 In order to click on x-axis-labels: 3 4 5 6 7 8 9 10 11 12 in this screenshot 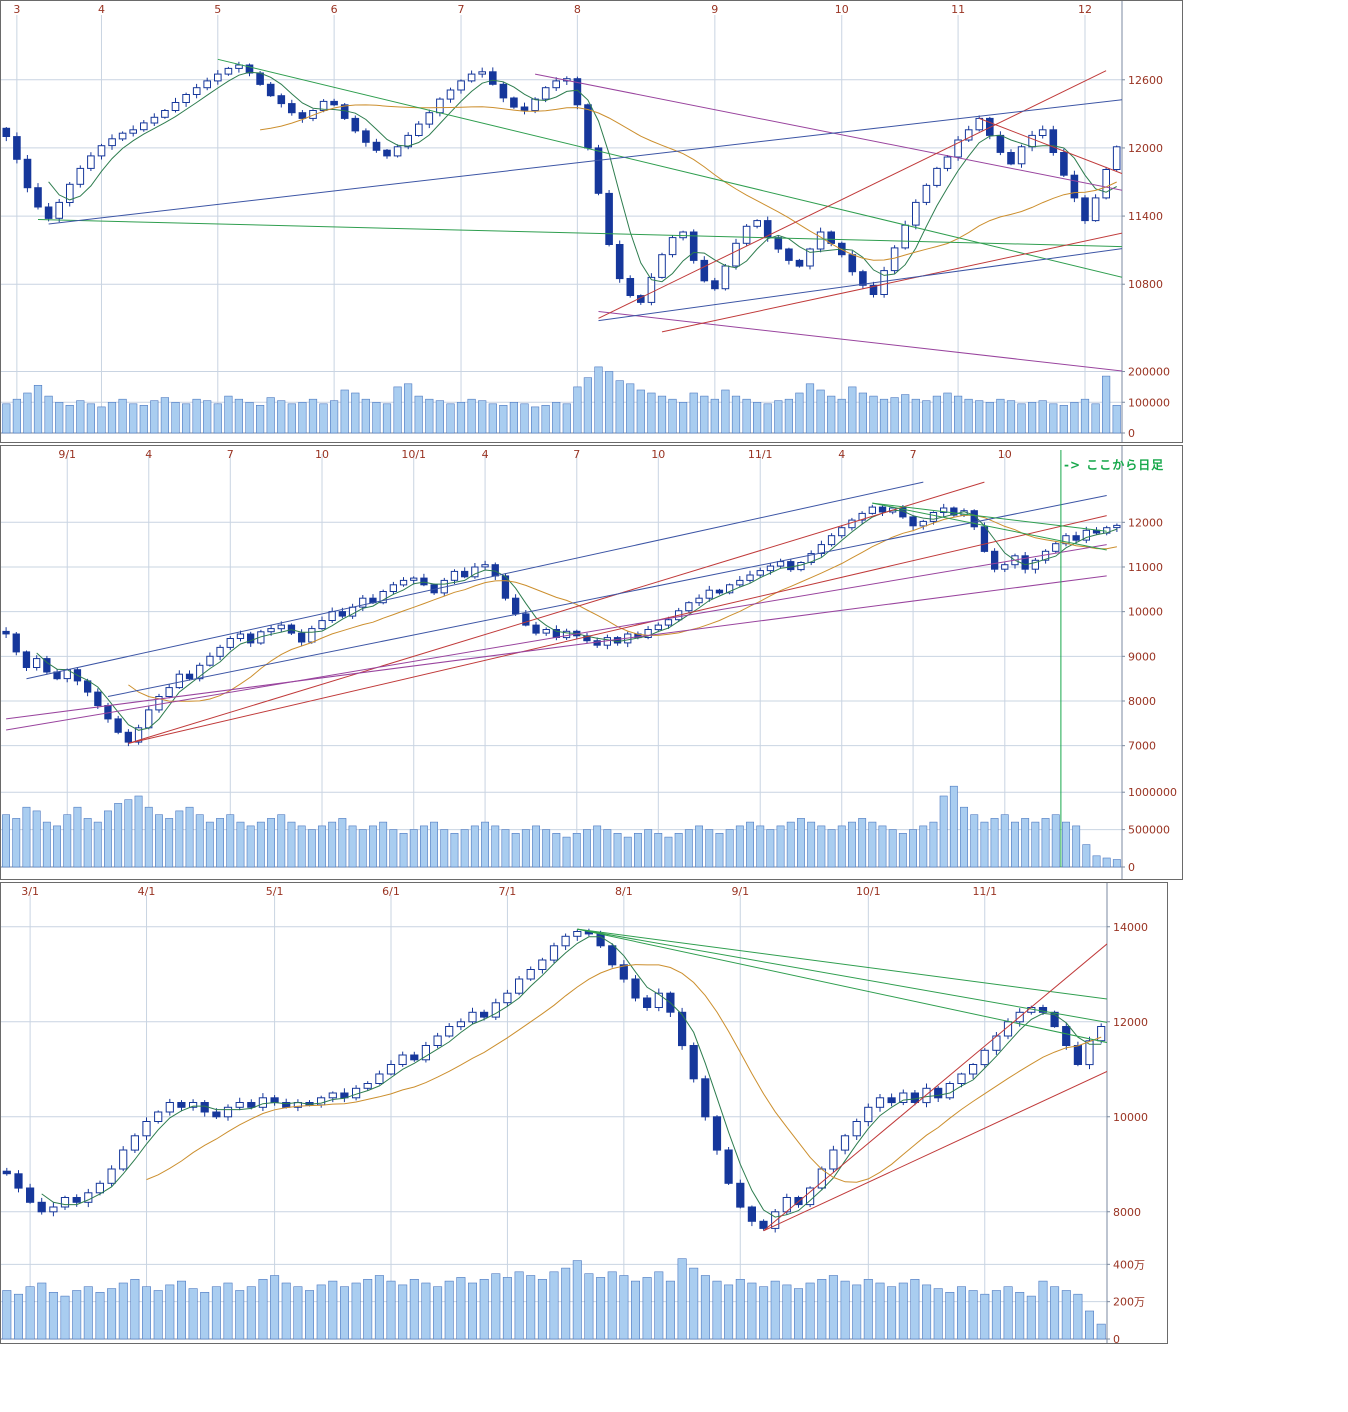, I will do `click(552, 9)`.